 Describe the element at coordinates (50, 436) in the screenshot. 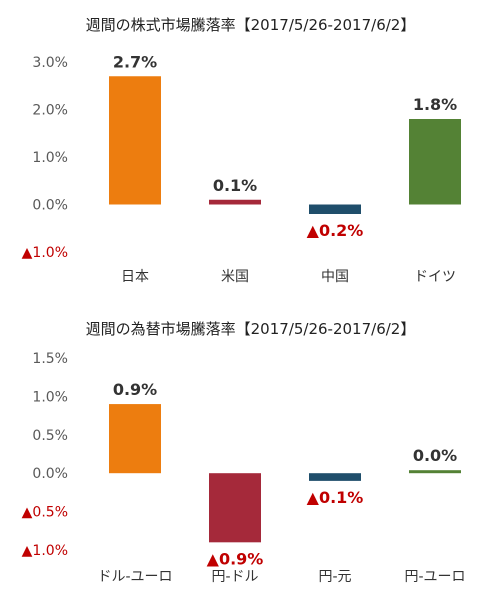

I see `y-tick-label: 0.5%` at that location.